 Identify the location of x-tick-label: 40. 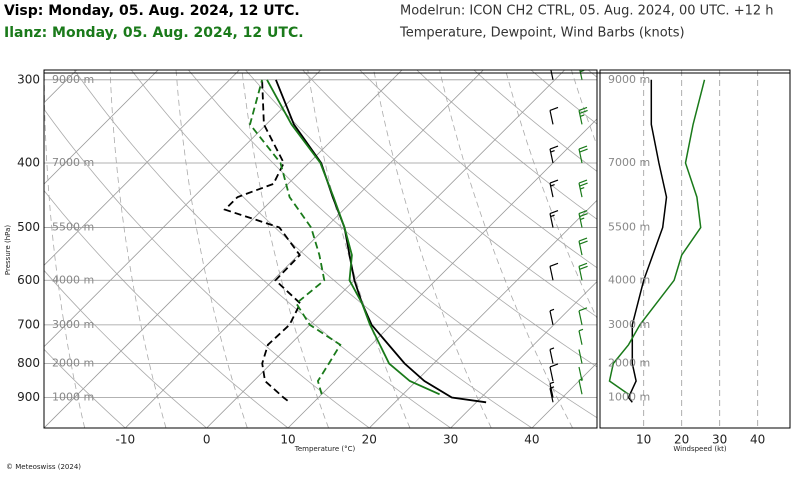
(531, 440).